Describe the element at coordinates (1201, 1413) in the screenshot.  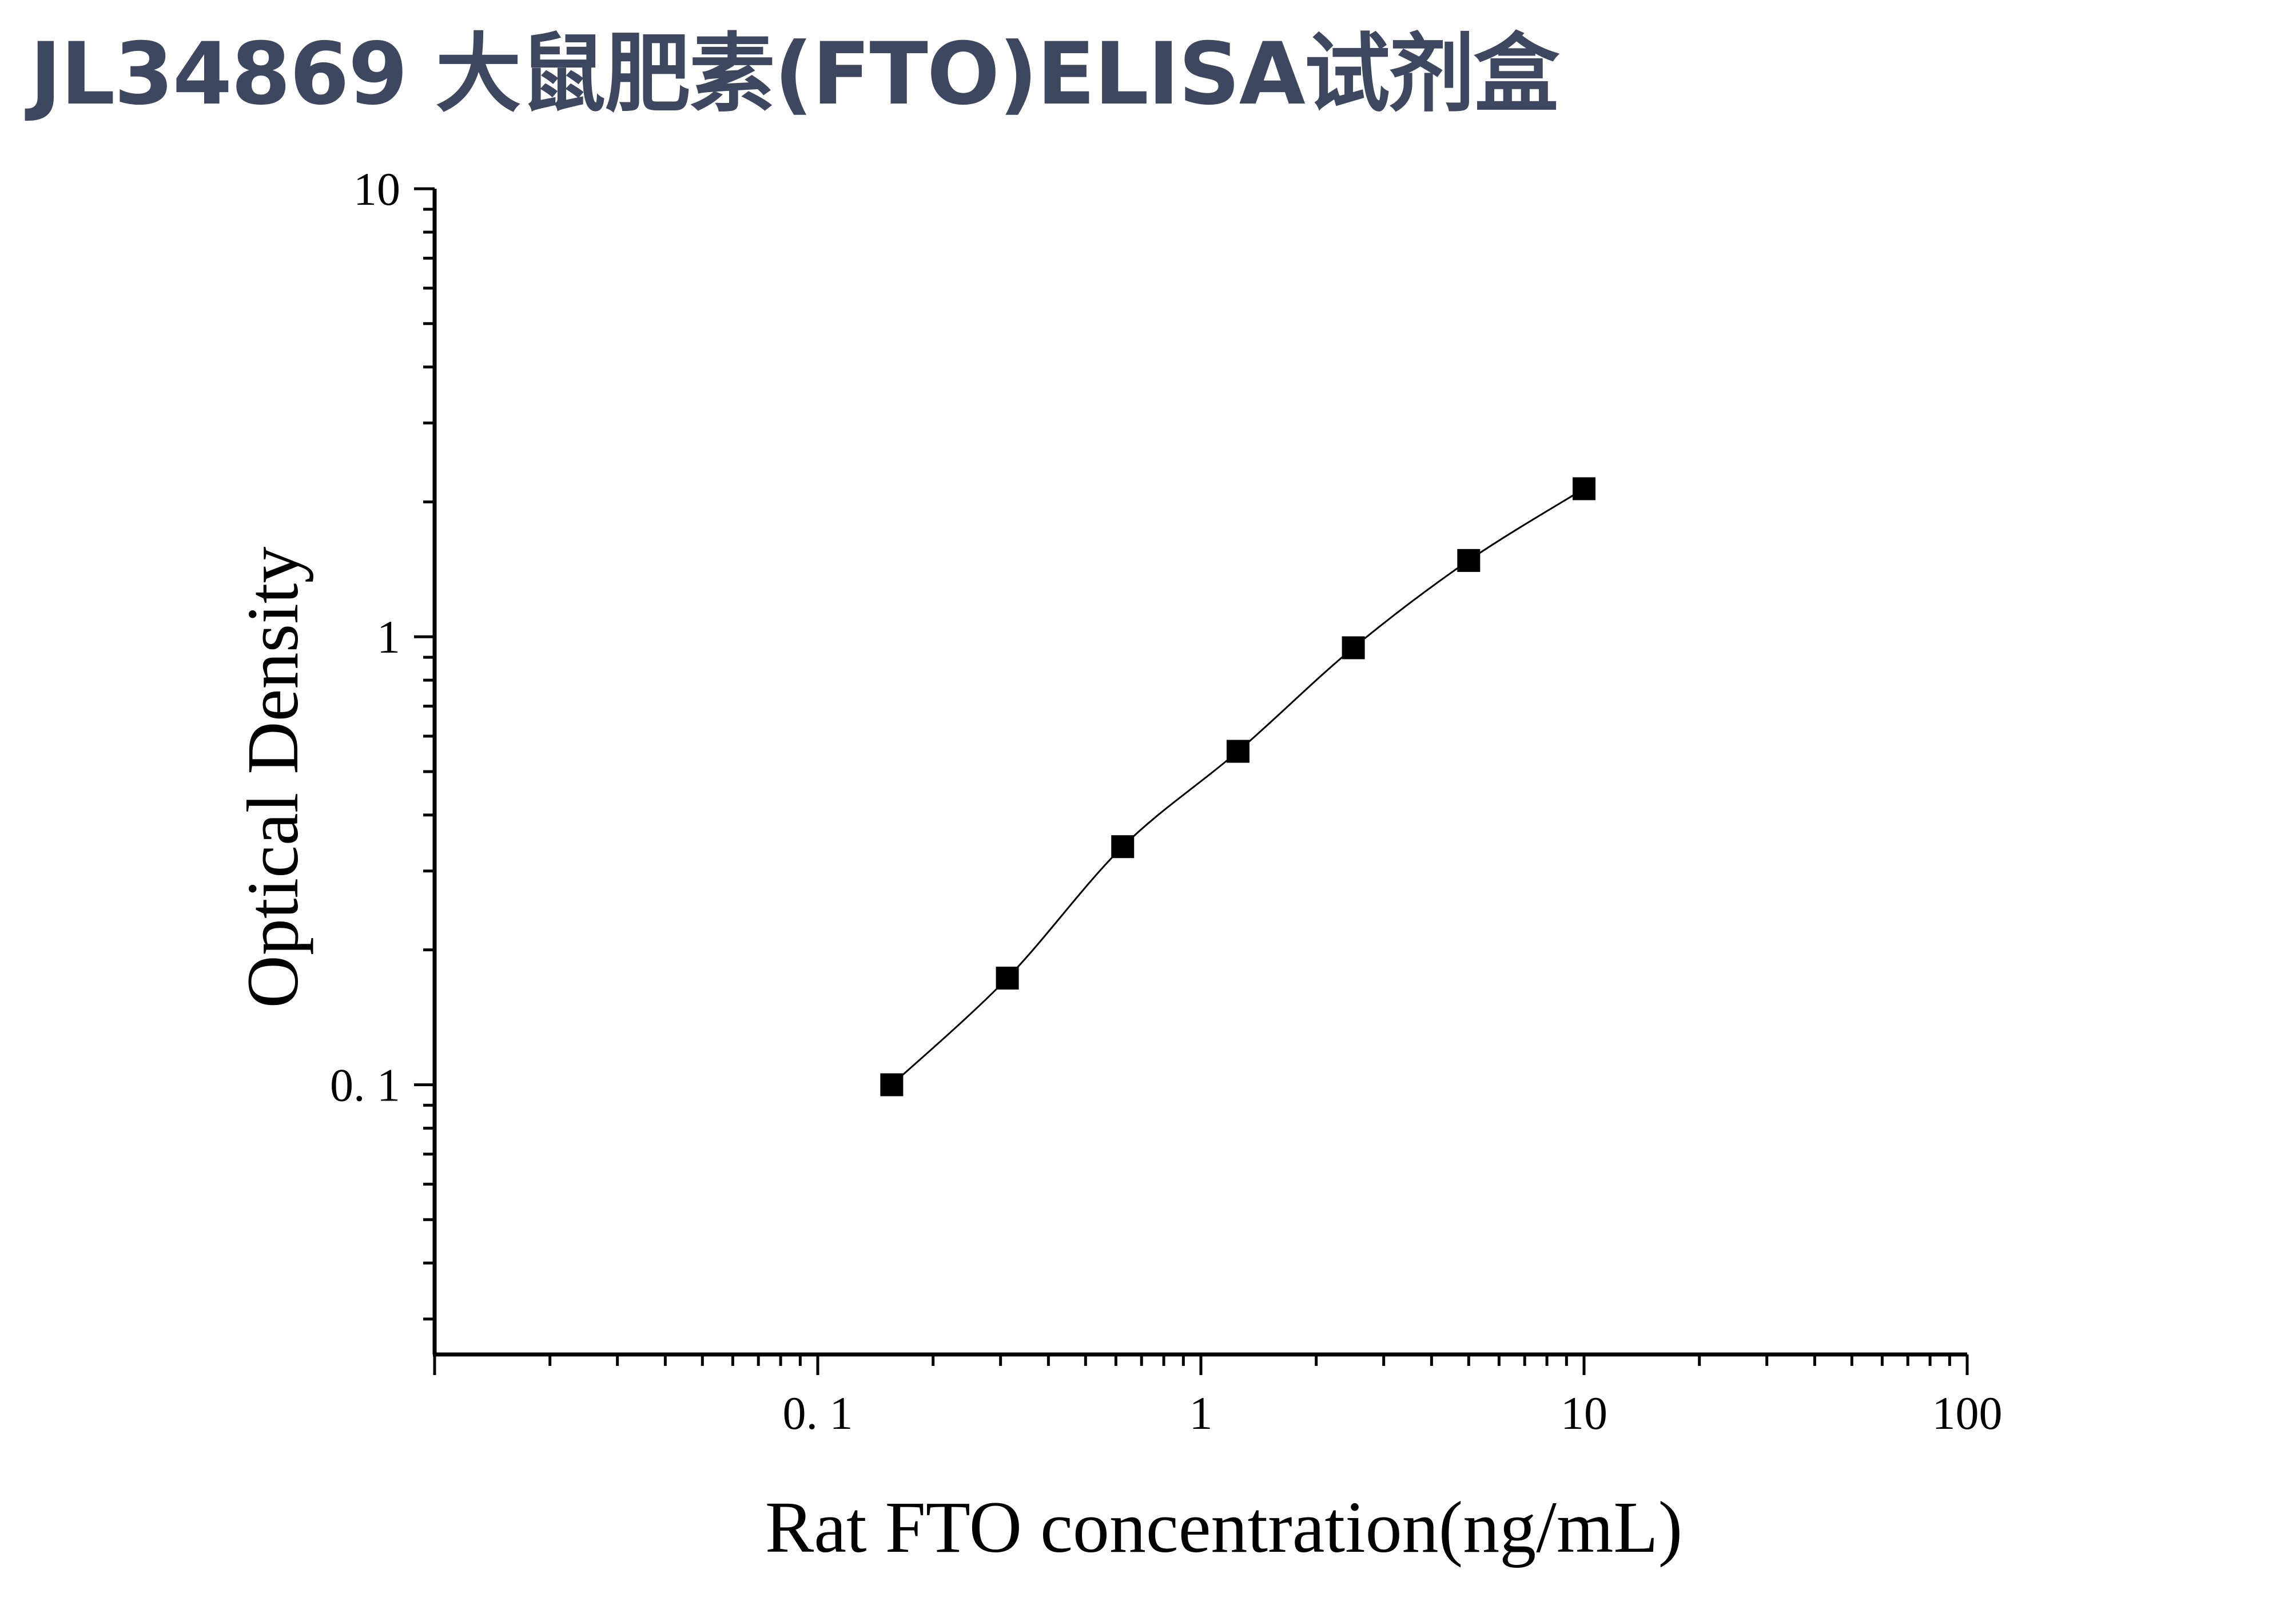
I see `x-tick-label: 1` at that location.